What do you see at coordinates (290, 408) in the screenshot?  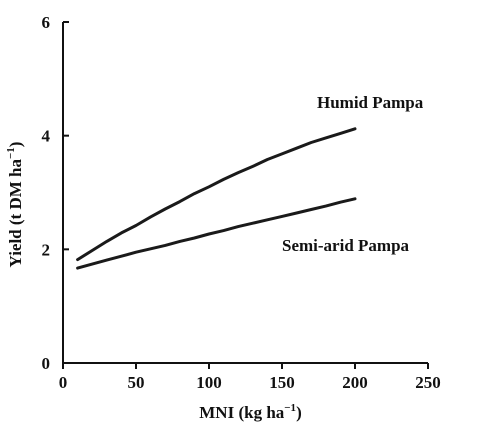 I see `x-axis-title-superscript: −1` at bounding box center [290, 408].